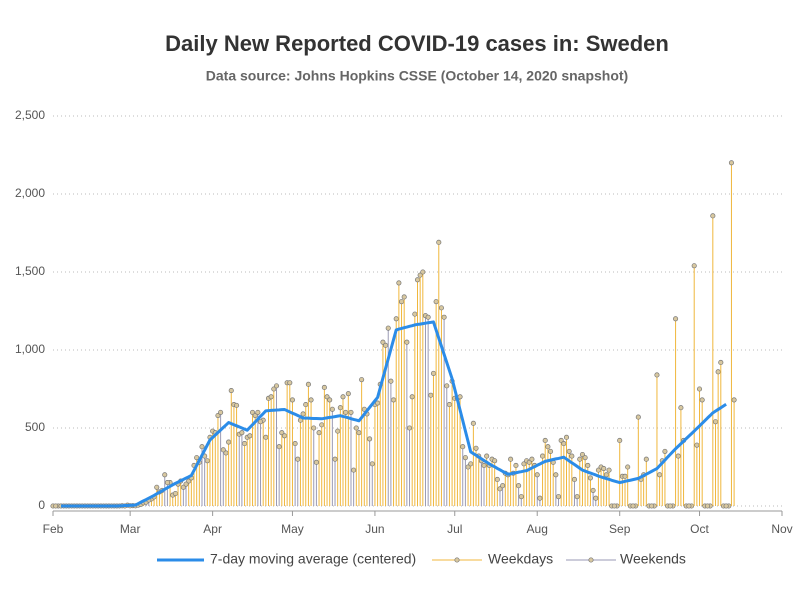  What do you see at coordinates (35, 427) in the screenshot?
I see `y-tick-label: 500` at bounding box center [35, 427].